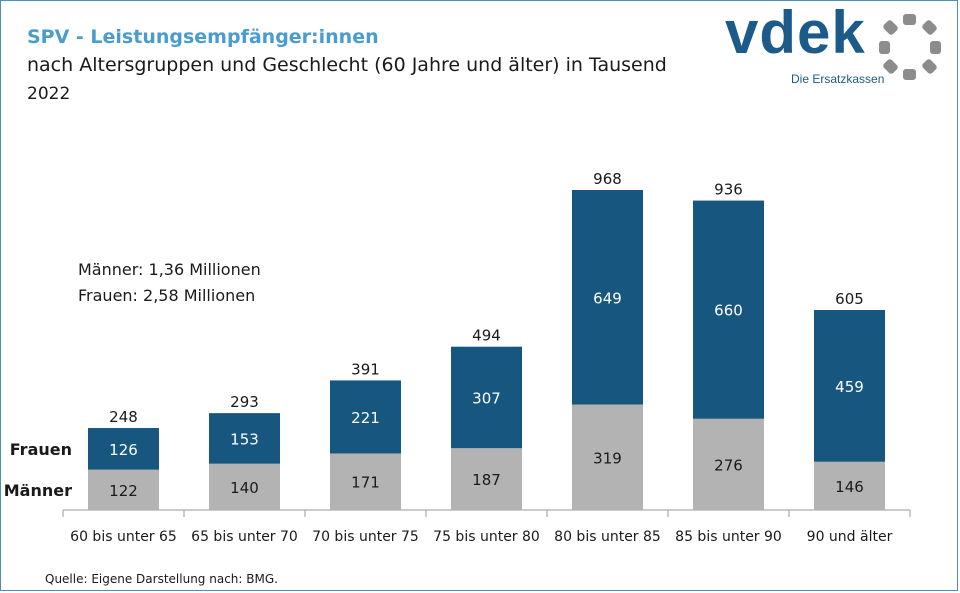 Image resolution: width=960 pixels, height=593 pixels. Describe the element at coordinates (203, 37) in the screenshot. I see `chart-title: SPV - Leistungsempfänger:innen` at that location.